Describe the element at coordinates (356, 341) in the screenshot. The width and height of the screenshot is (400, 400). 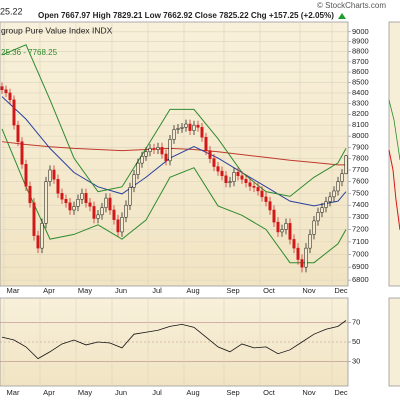
I see `y-tick-label: 50` at that location.